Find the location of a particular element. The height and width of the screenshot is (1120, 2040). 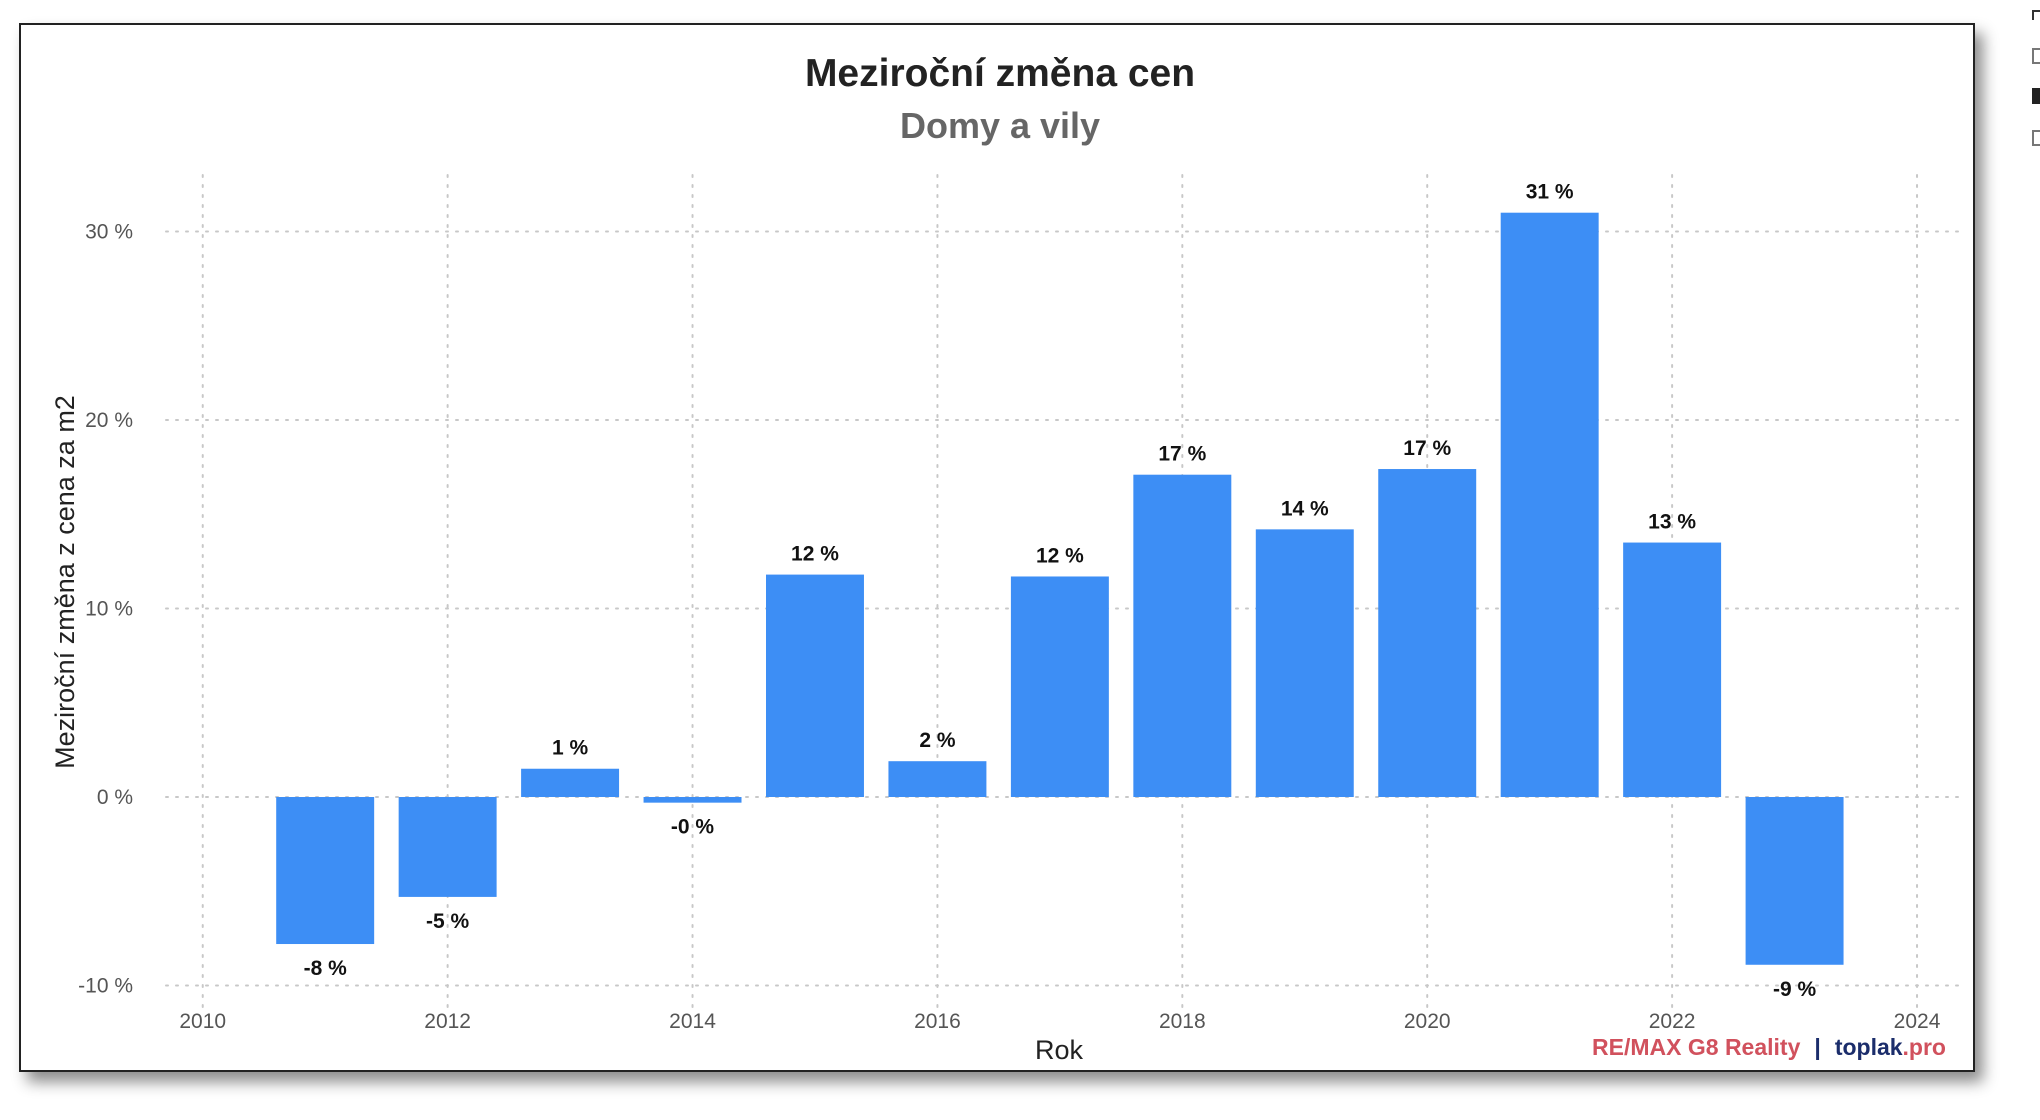

x-tick-label: 2014 is located at coordinates (692, 1021).